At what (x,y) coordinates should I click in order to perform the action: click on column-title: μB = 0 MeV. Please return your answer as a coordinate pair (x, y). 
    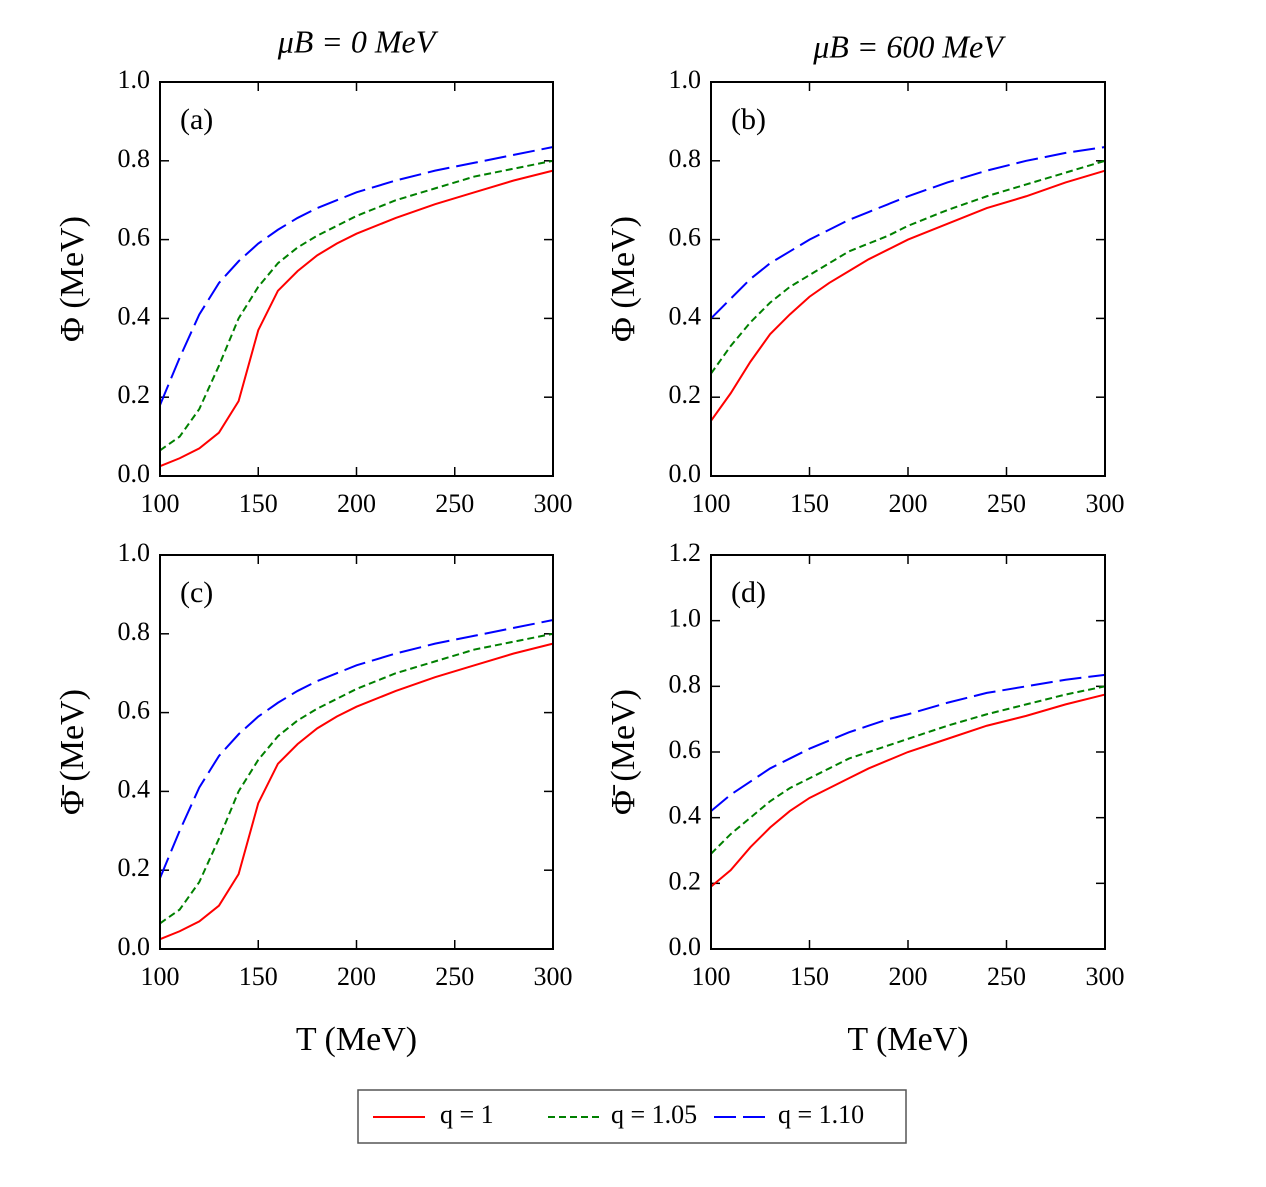
    Looking at the image, I should click on (358, 41).